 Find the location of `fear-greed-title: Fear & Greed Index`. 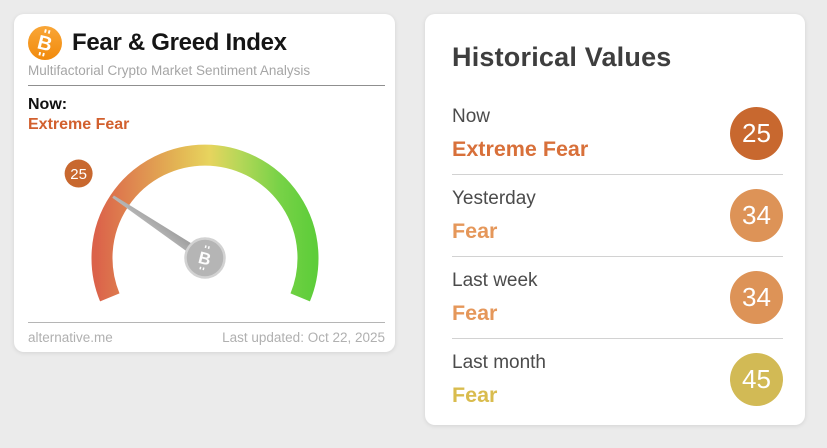

fear-greed-title: Fear & Greed Index is located at coordinates (179, 42).